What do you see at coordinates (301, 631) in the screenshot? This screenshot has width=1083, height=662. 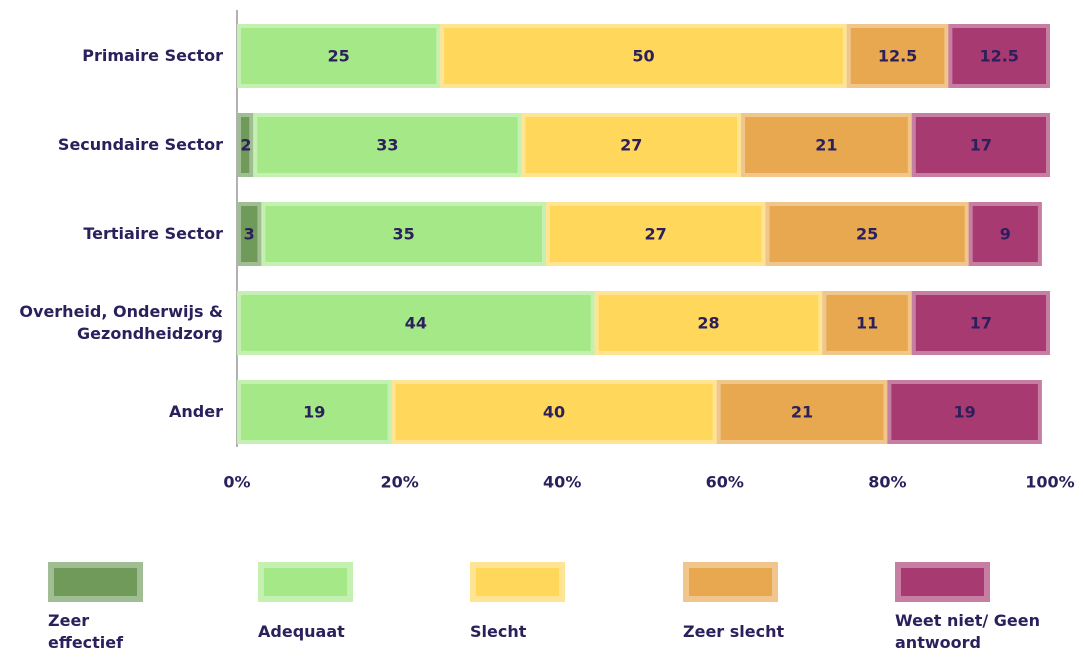 I see `legend-label: Adequaat` at bounding box center [301, 631].